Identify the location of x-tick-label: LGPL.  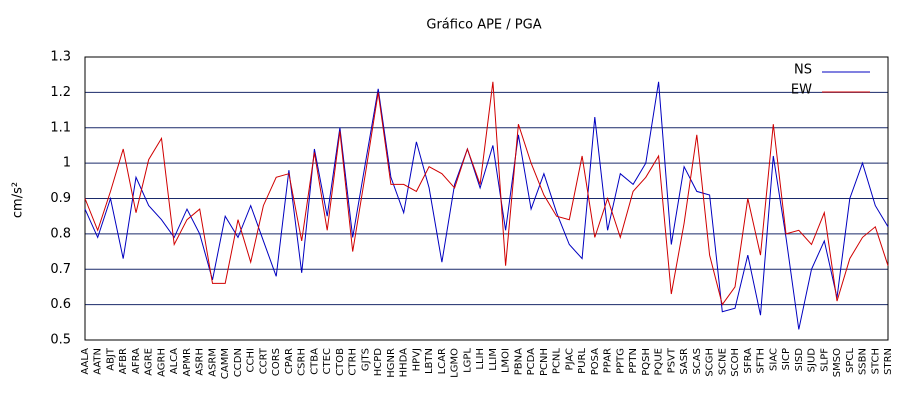
(467, 360).